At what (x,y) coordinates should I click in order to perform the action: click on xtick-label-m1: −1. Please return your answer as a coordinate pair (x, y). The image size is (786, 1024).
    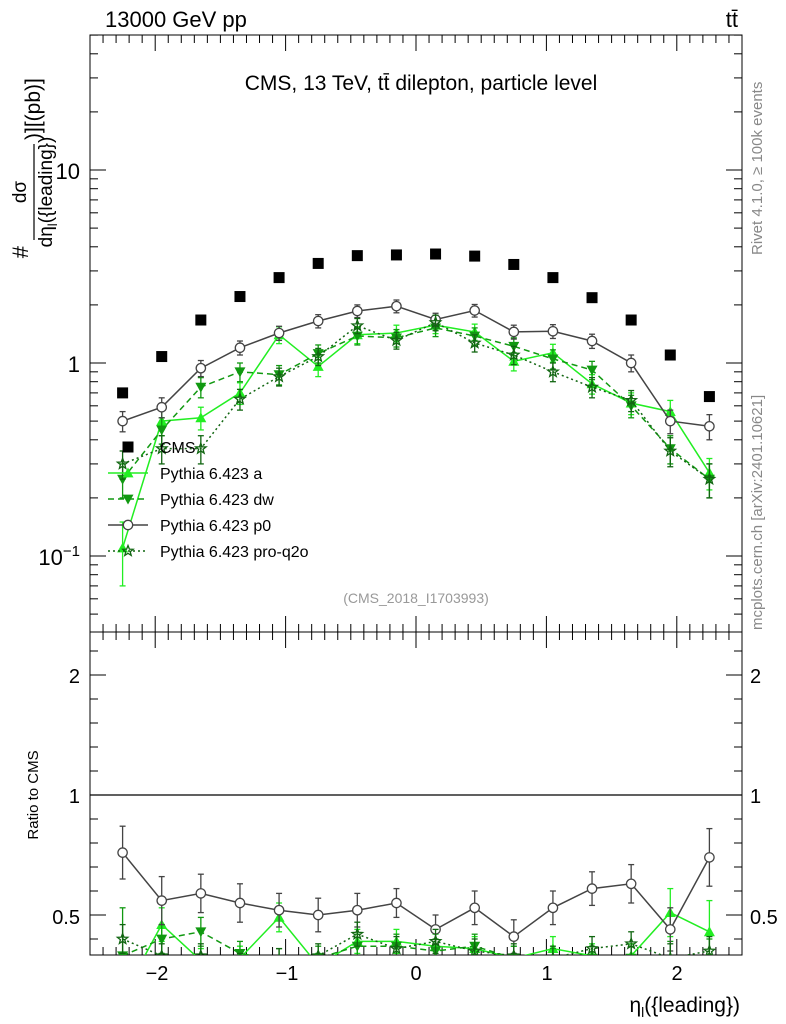
    Looking at the image, I should click on (287, 974).